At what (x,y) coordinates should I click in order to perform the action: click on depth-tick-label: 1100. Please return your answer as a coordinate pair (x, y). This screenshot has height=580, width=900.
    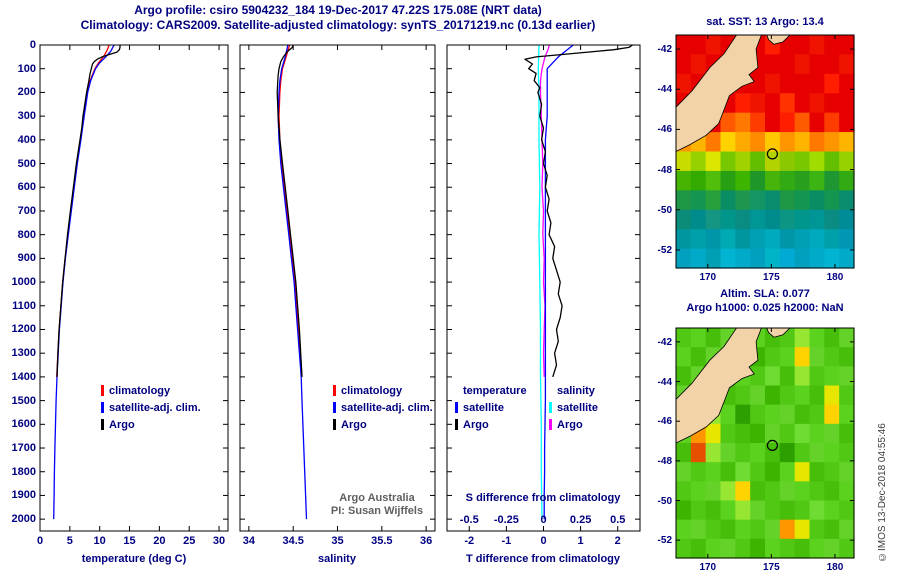
    Looking at the image, I should click on (24, 305).